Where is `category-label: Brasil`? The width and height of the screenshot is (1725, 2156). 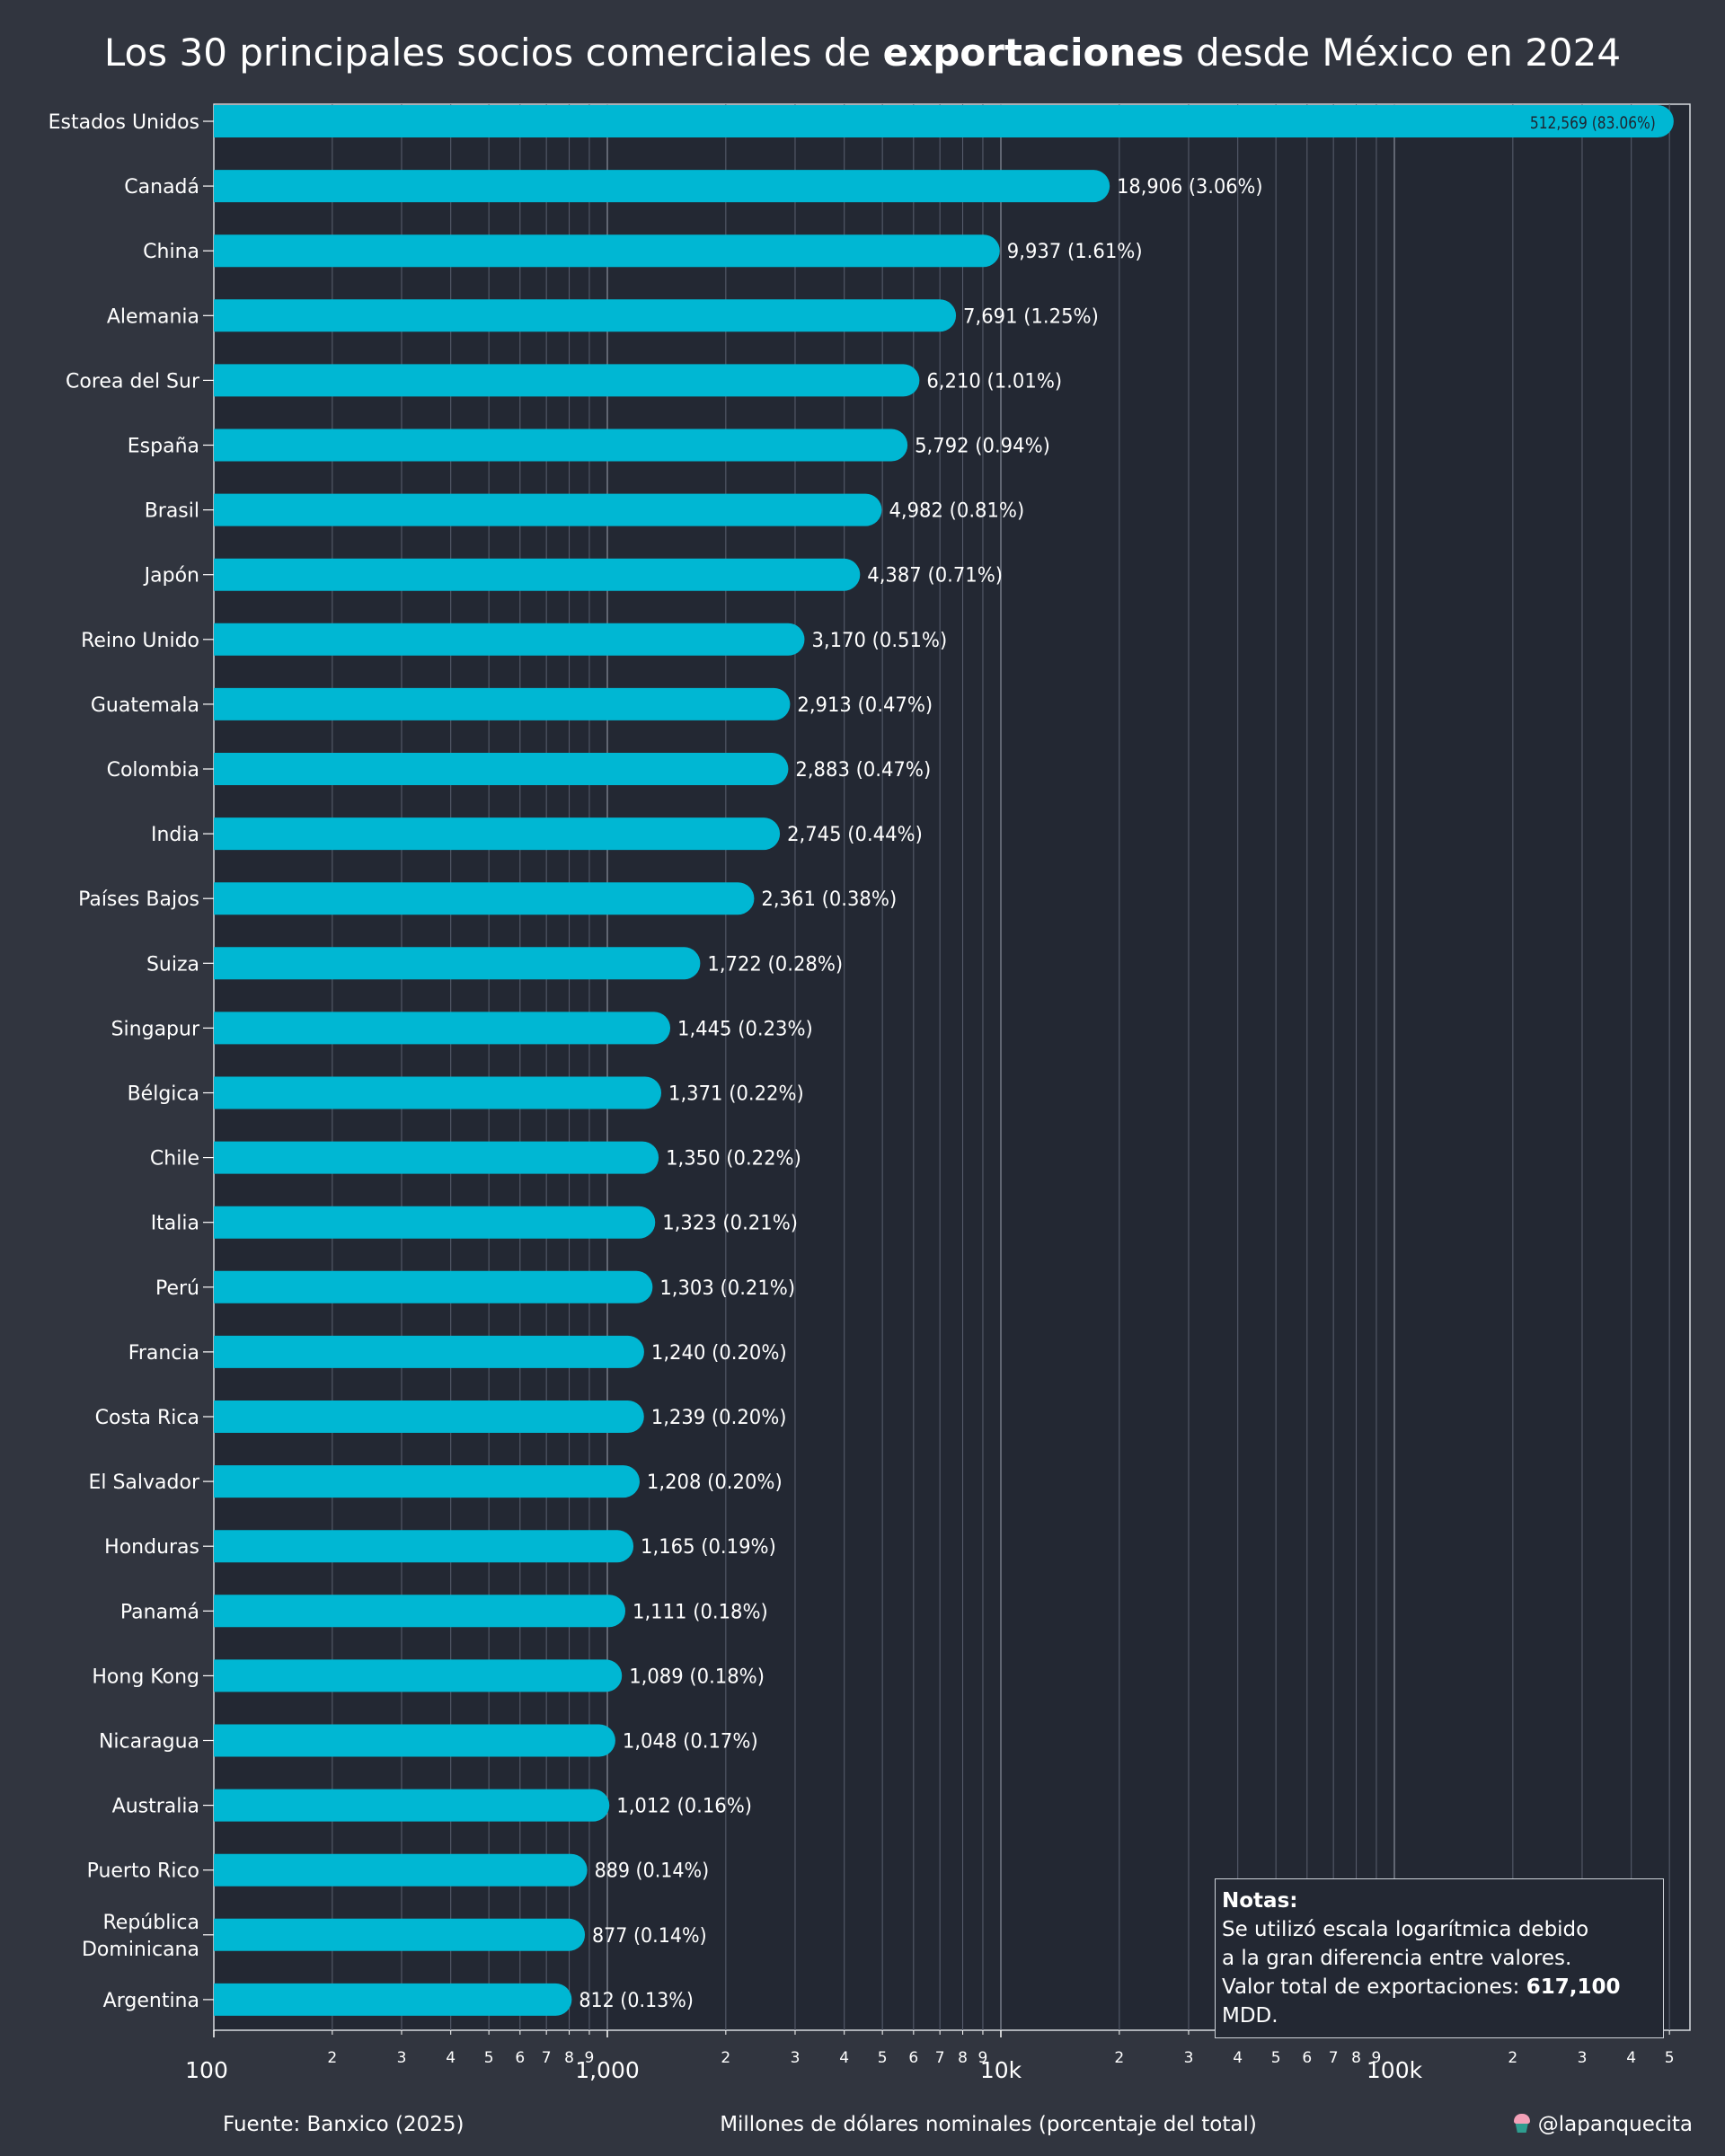 category-label: Brasil is located at coordinates (172, 511).